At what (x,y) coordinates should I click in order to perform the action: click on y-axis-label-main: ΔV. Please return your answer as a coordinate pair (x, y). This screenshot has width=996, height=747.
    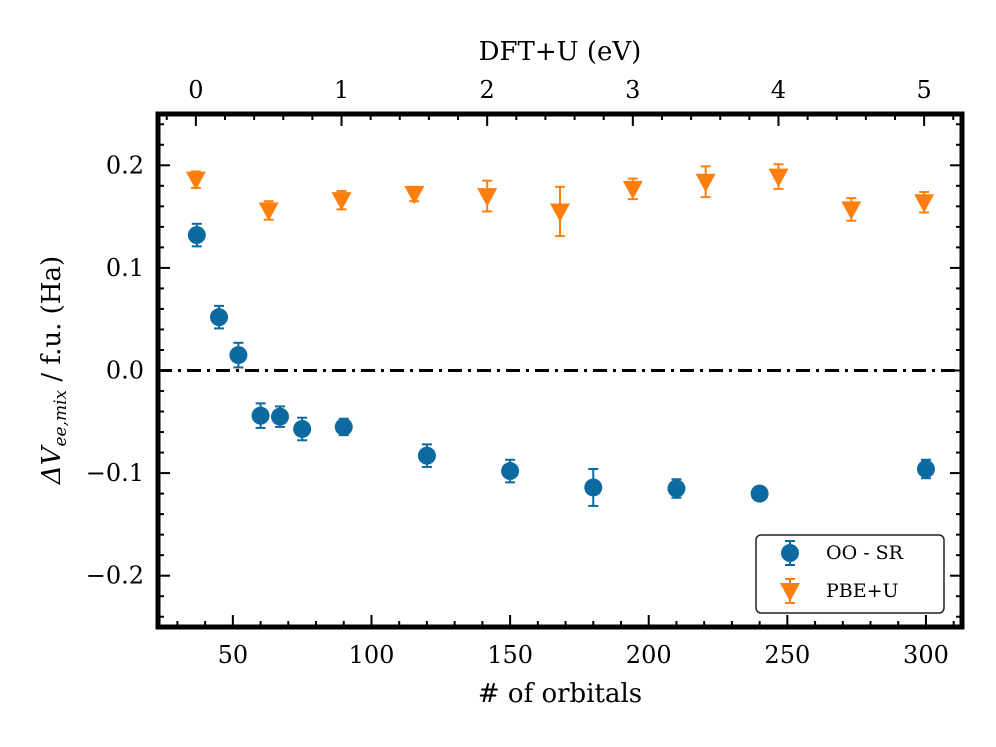
    Looking at the image, I should click on (52, 464).